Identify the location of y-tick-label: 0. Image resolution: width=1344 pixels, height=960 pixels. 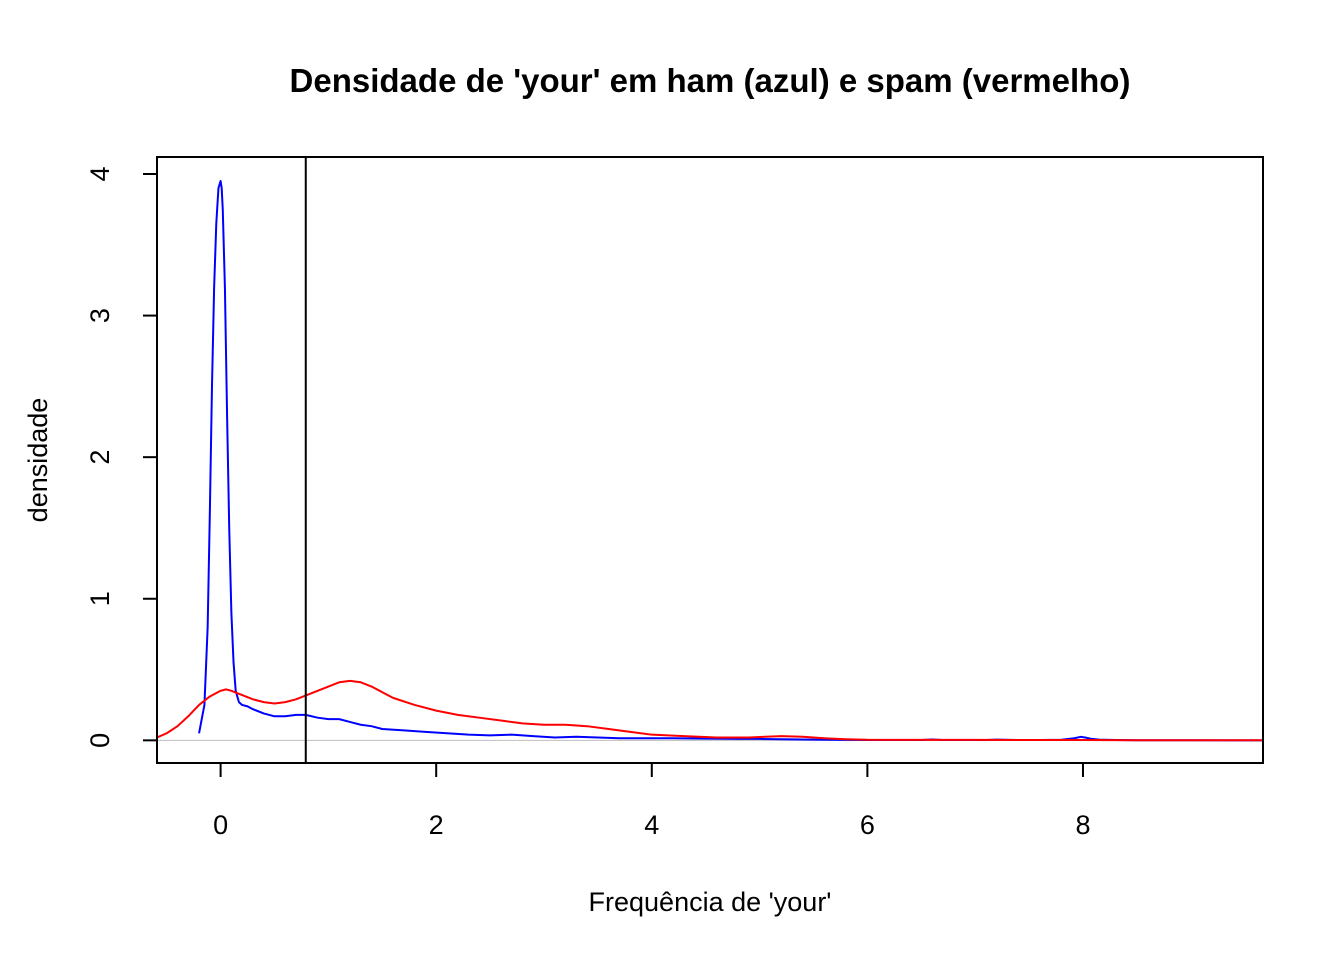
(100, 740).